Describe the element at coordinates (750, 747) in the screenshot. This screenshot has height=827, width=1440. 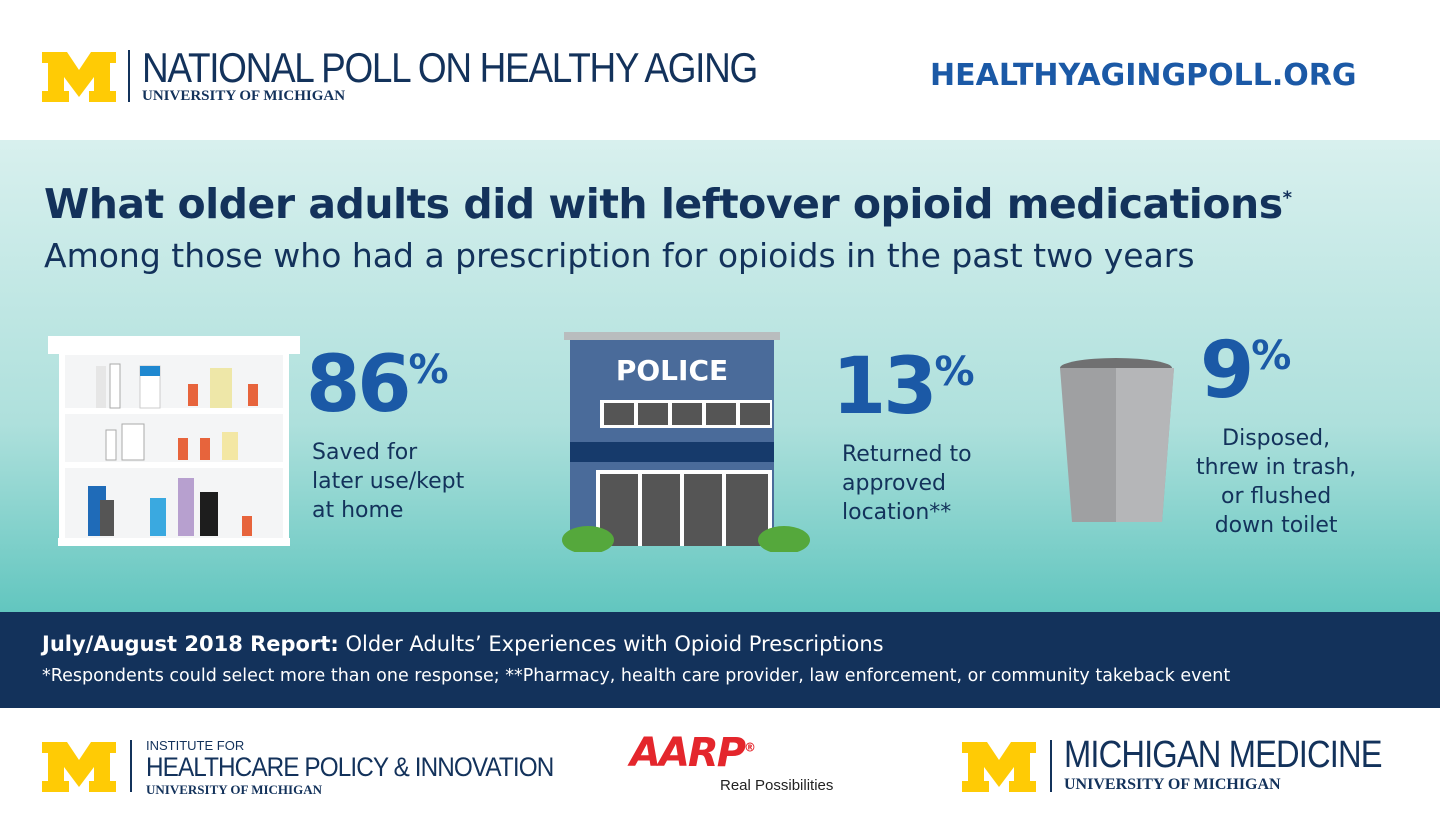
I see `aarp-mark: ®` at that location.